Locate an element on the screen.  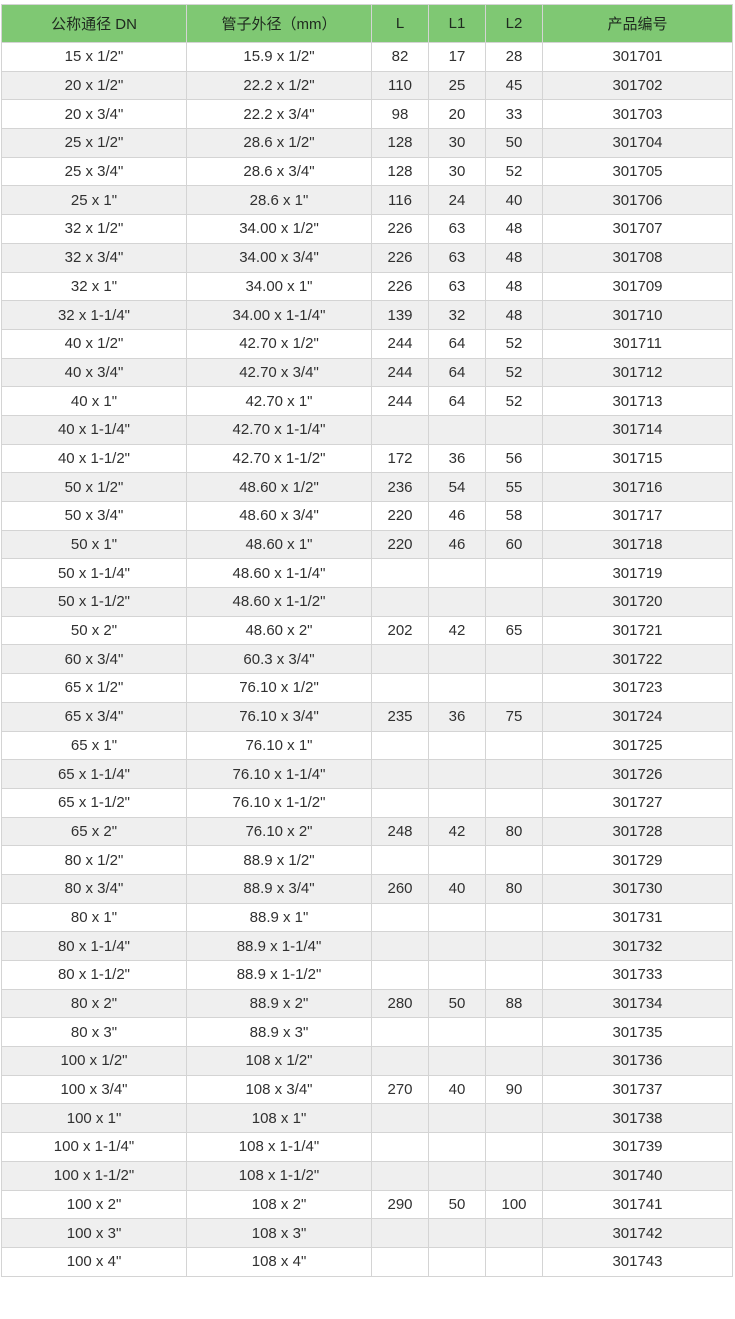
table-row: 25 x 1/2" 28.6 x 1/2" 128 30 50 301704 is located at coordinates (367, 143).